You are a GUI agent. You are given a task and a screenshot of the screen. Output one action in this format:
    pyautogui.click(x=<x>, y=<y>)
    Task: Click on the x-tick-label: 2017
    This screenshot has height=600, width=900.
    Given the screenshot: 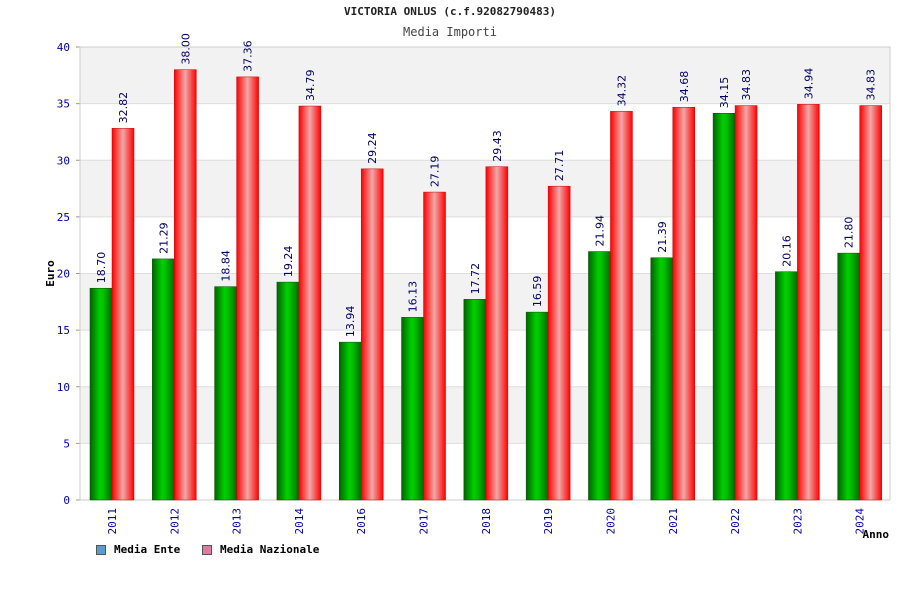 What is the action you would take?
    pyautogui.click(x=424, y=521)
    